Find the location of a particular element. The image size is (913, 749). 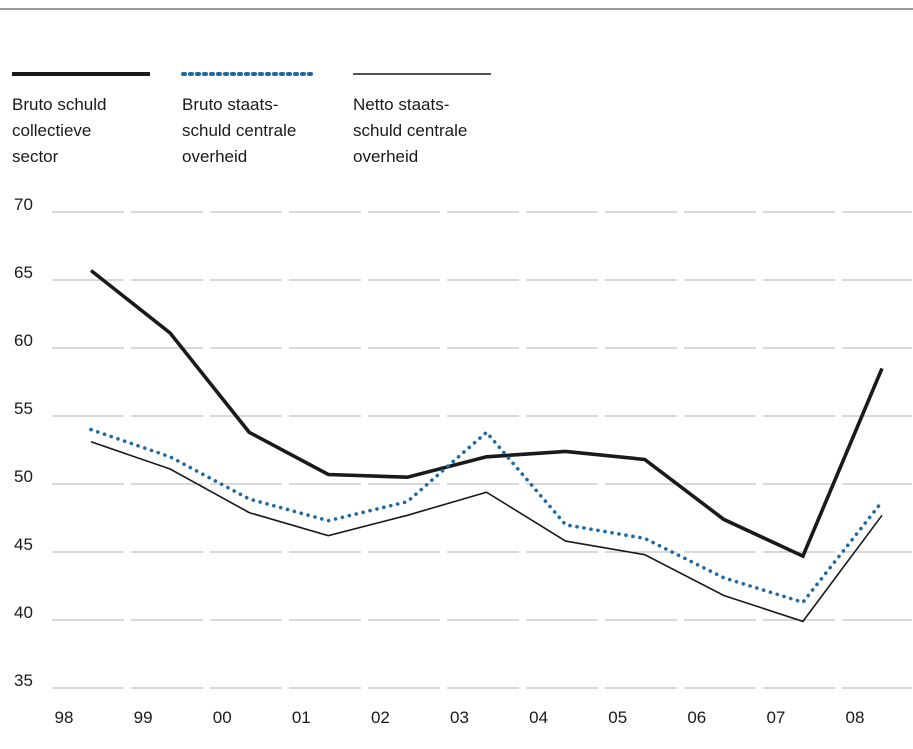

y-tick-label: 55 is located at coordinates (23, 408).